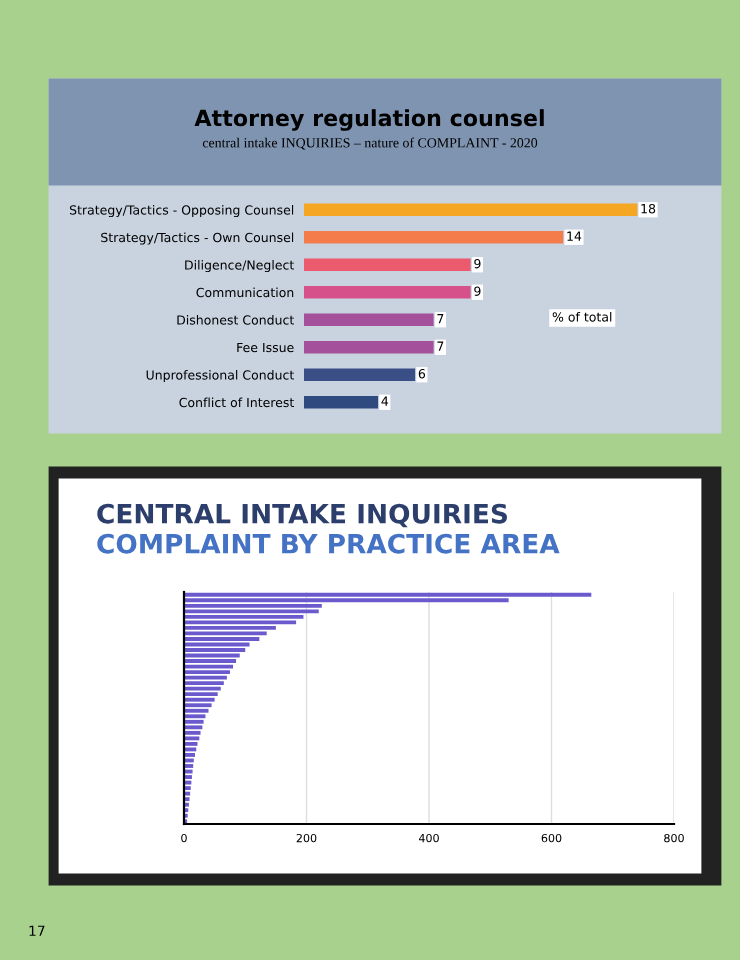  I want to click on chart-subtitle: COMPLAINT BY PRACTICE AREA, so click(328, 543).